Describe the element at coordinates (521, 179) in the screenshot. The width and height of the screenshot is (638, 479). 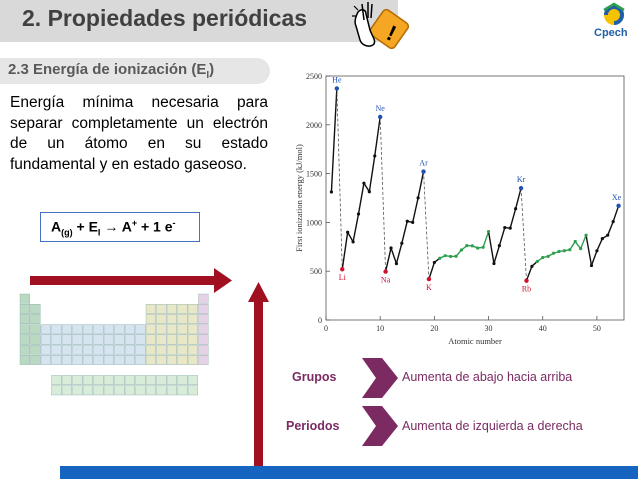
I see `element-label: Kr` at that location.